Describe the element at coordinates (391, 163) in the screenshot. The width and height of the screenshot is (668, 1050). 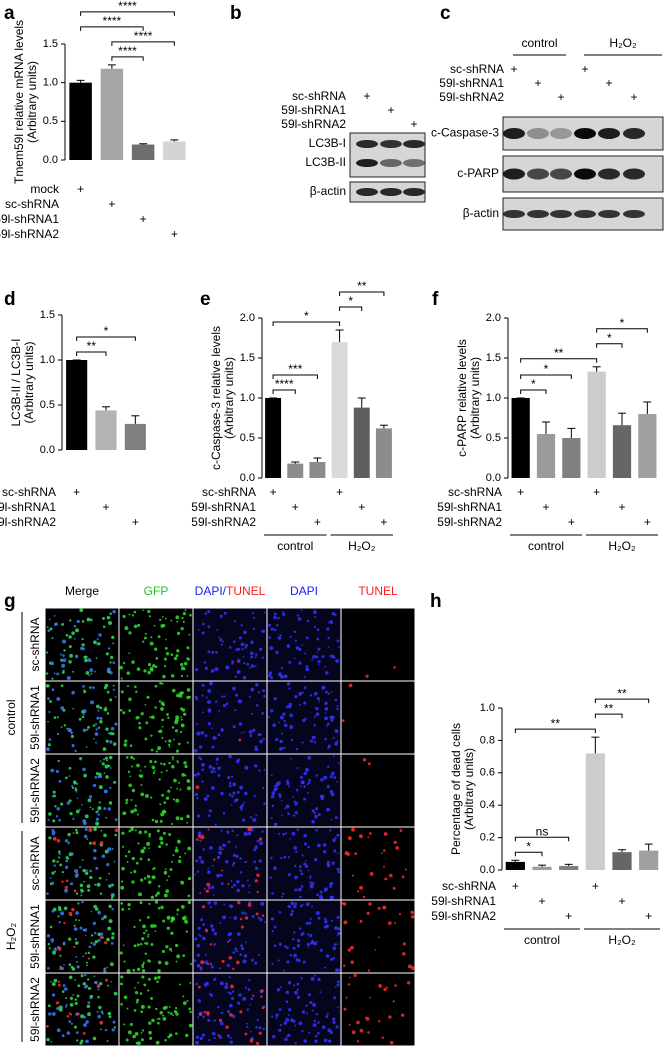
I see `blot-band` at that location.